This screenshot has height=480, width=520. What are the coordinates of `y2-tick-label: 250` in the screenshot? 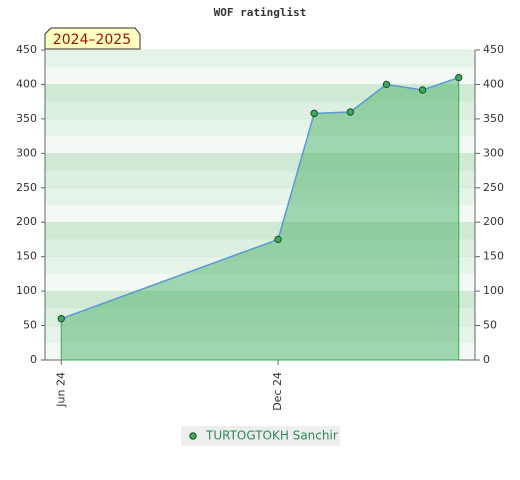 It's located at (493, 187).